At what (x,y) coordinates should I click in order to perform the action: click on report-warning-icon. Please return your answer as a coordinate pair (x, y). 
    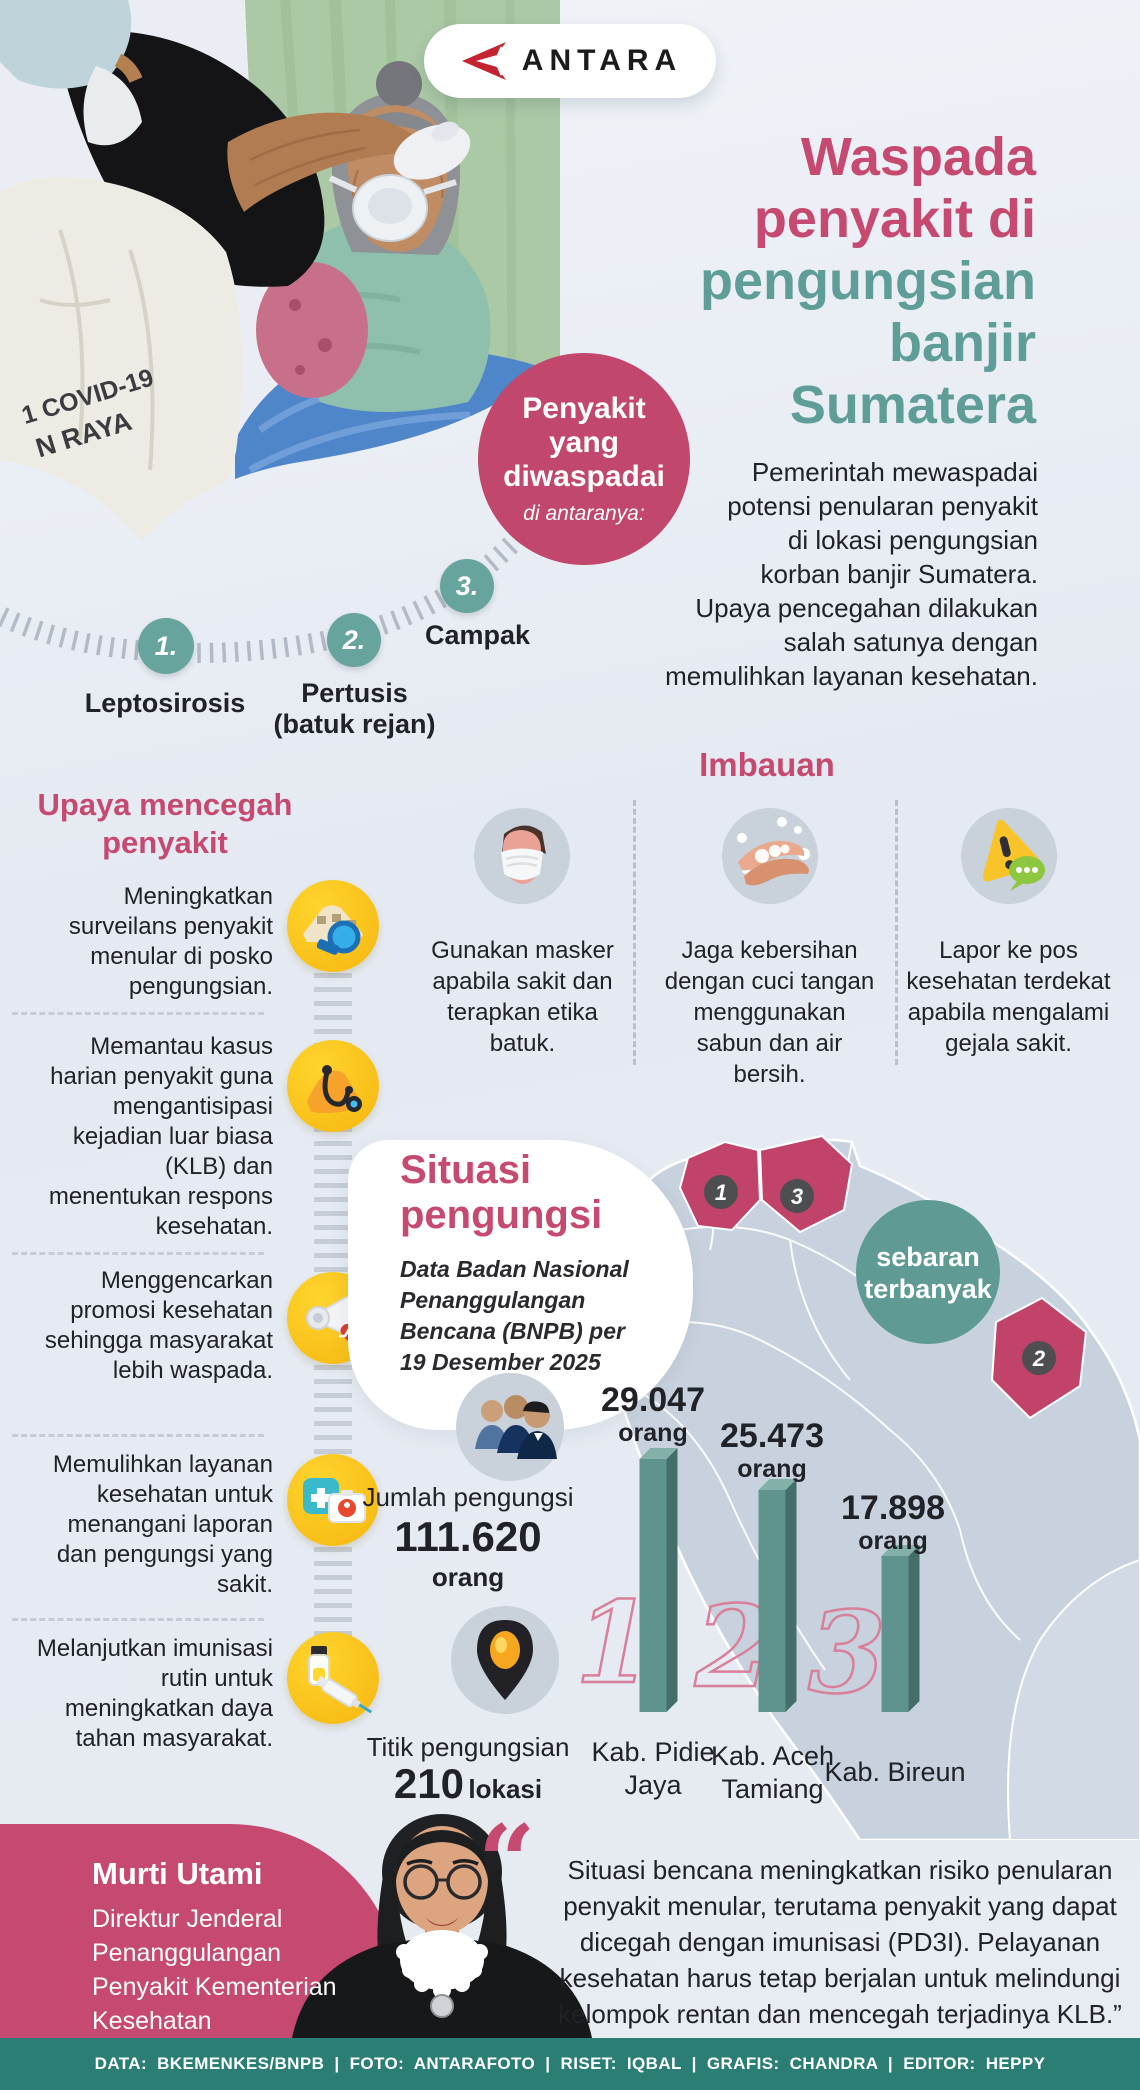
    Looking at the image, I should click on (1009, 856).